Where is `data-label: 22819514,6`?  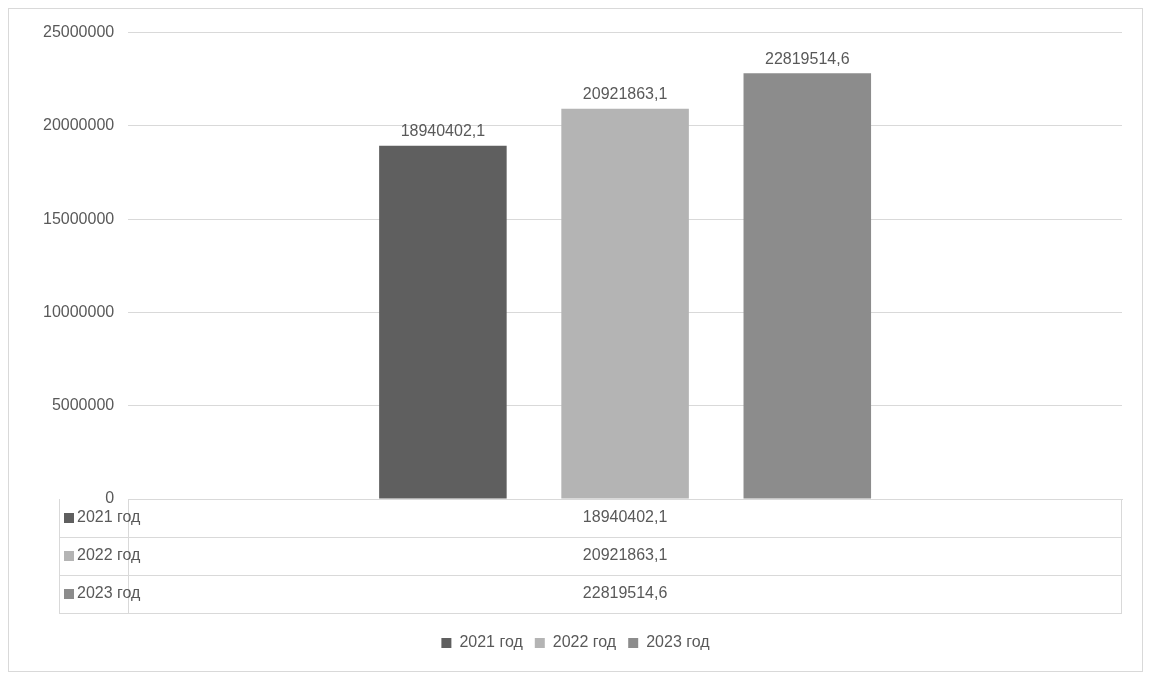 data-label: 22819514,6 is located at coordinates (807, 58).